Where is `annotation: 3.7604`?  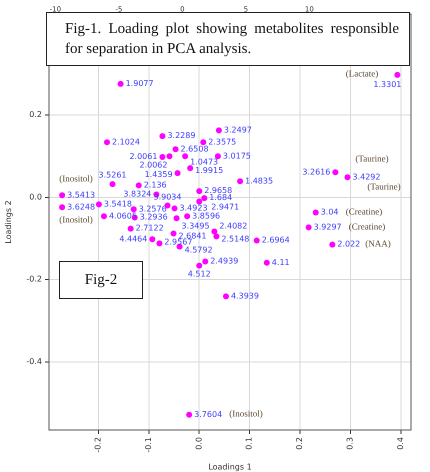 annotation: 3.7604 is located at coordinates (208, 414).